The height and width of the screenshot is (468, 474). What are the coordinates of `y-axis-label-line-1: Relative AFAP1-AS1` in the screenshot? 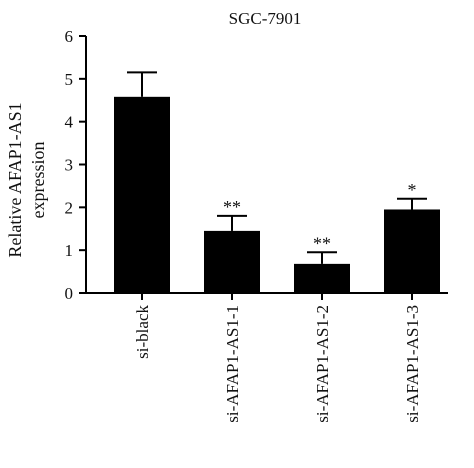 It's located at (15, 179).